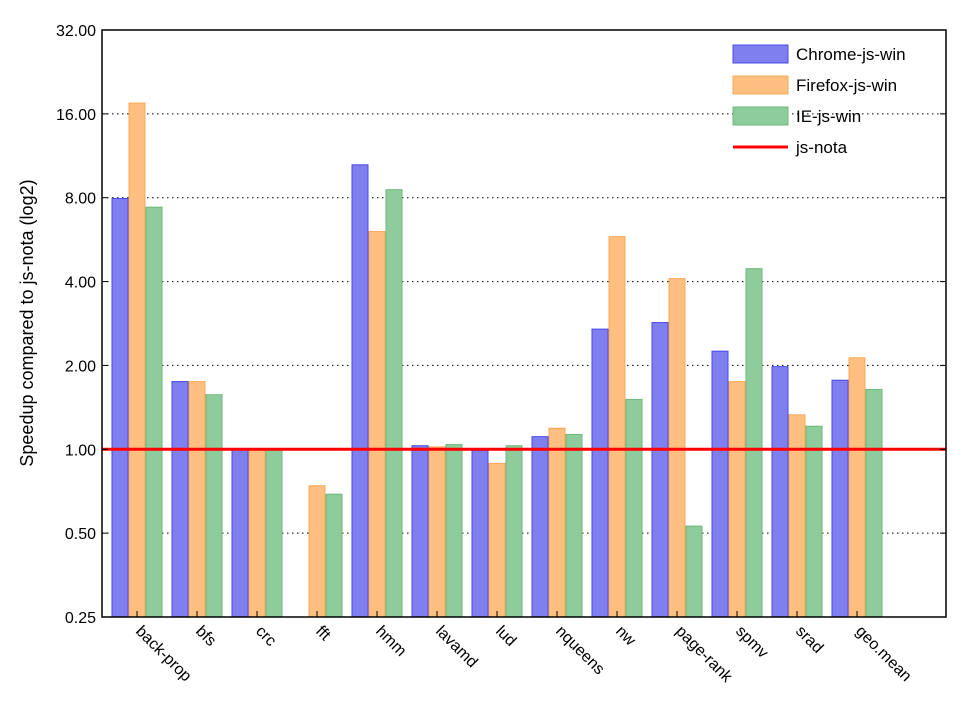 Image resolution: width=974 pixels, height=713 pixels. Describe the element at coordinates (80, 450) in the screenshot. I see `y-tick-label: 1.00` at that location.